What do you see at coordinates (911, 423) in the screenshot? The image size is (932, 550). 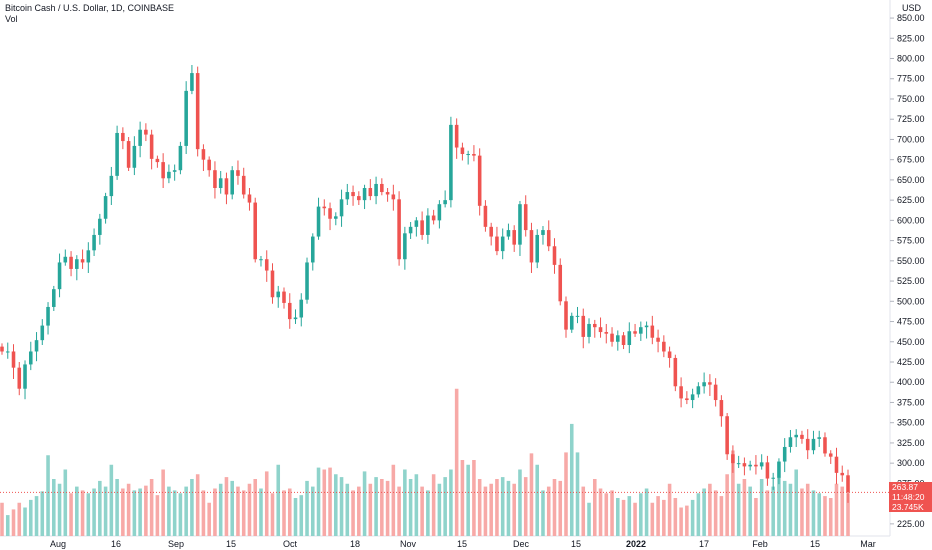 I see `y-tick-label: 350.00` at bounding box center [911, 423].